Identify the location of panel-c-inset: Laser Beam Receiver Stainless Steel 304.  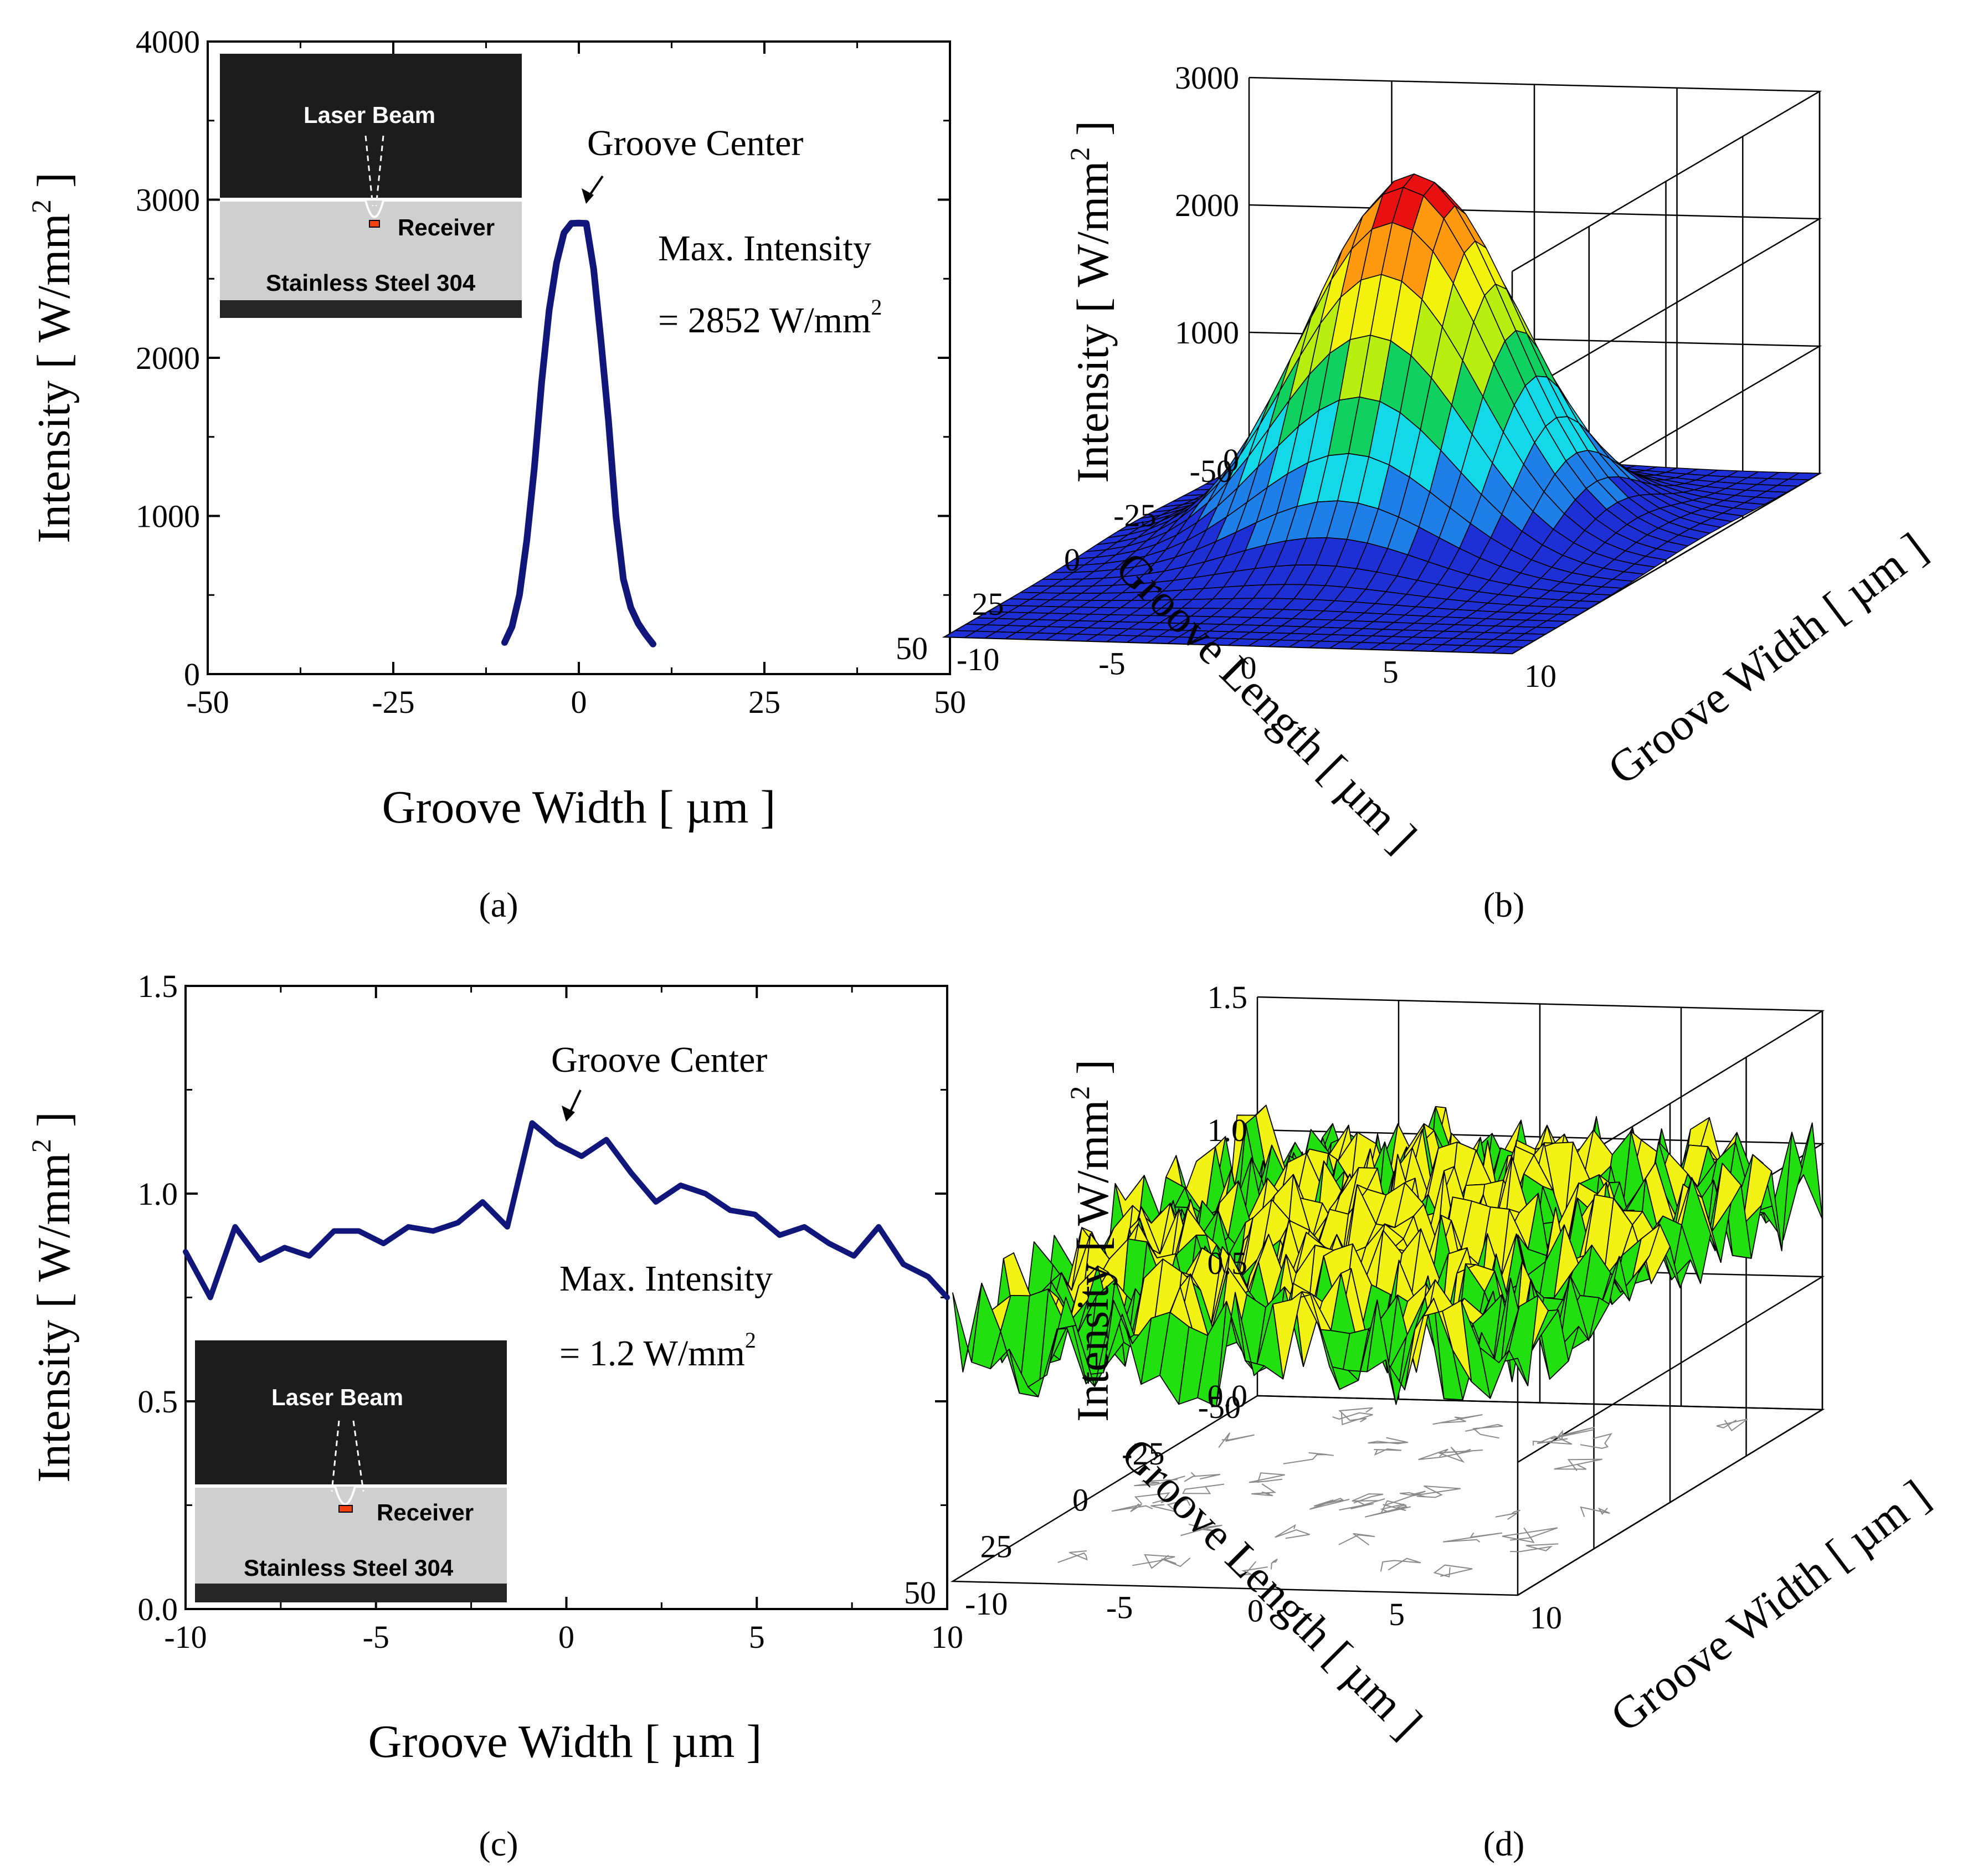
(351, 1471).